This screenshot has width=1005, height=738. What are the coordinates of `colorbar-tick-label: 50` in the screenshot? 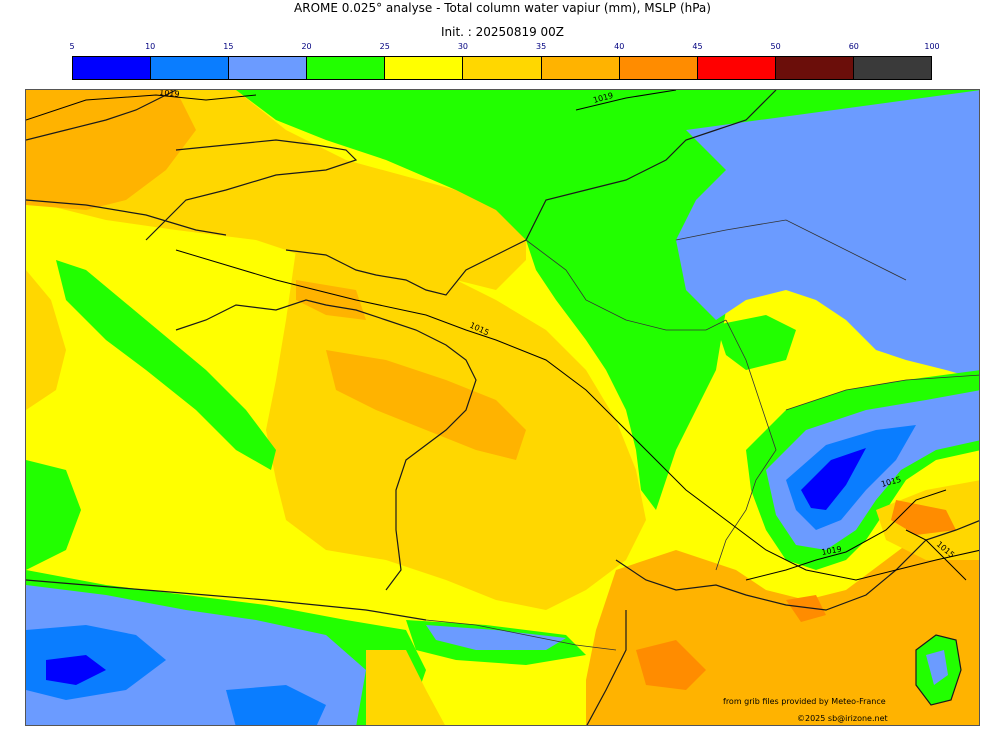 It's located at (775, 46).